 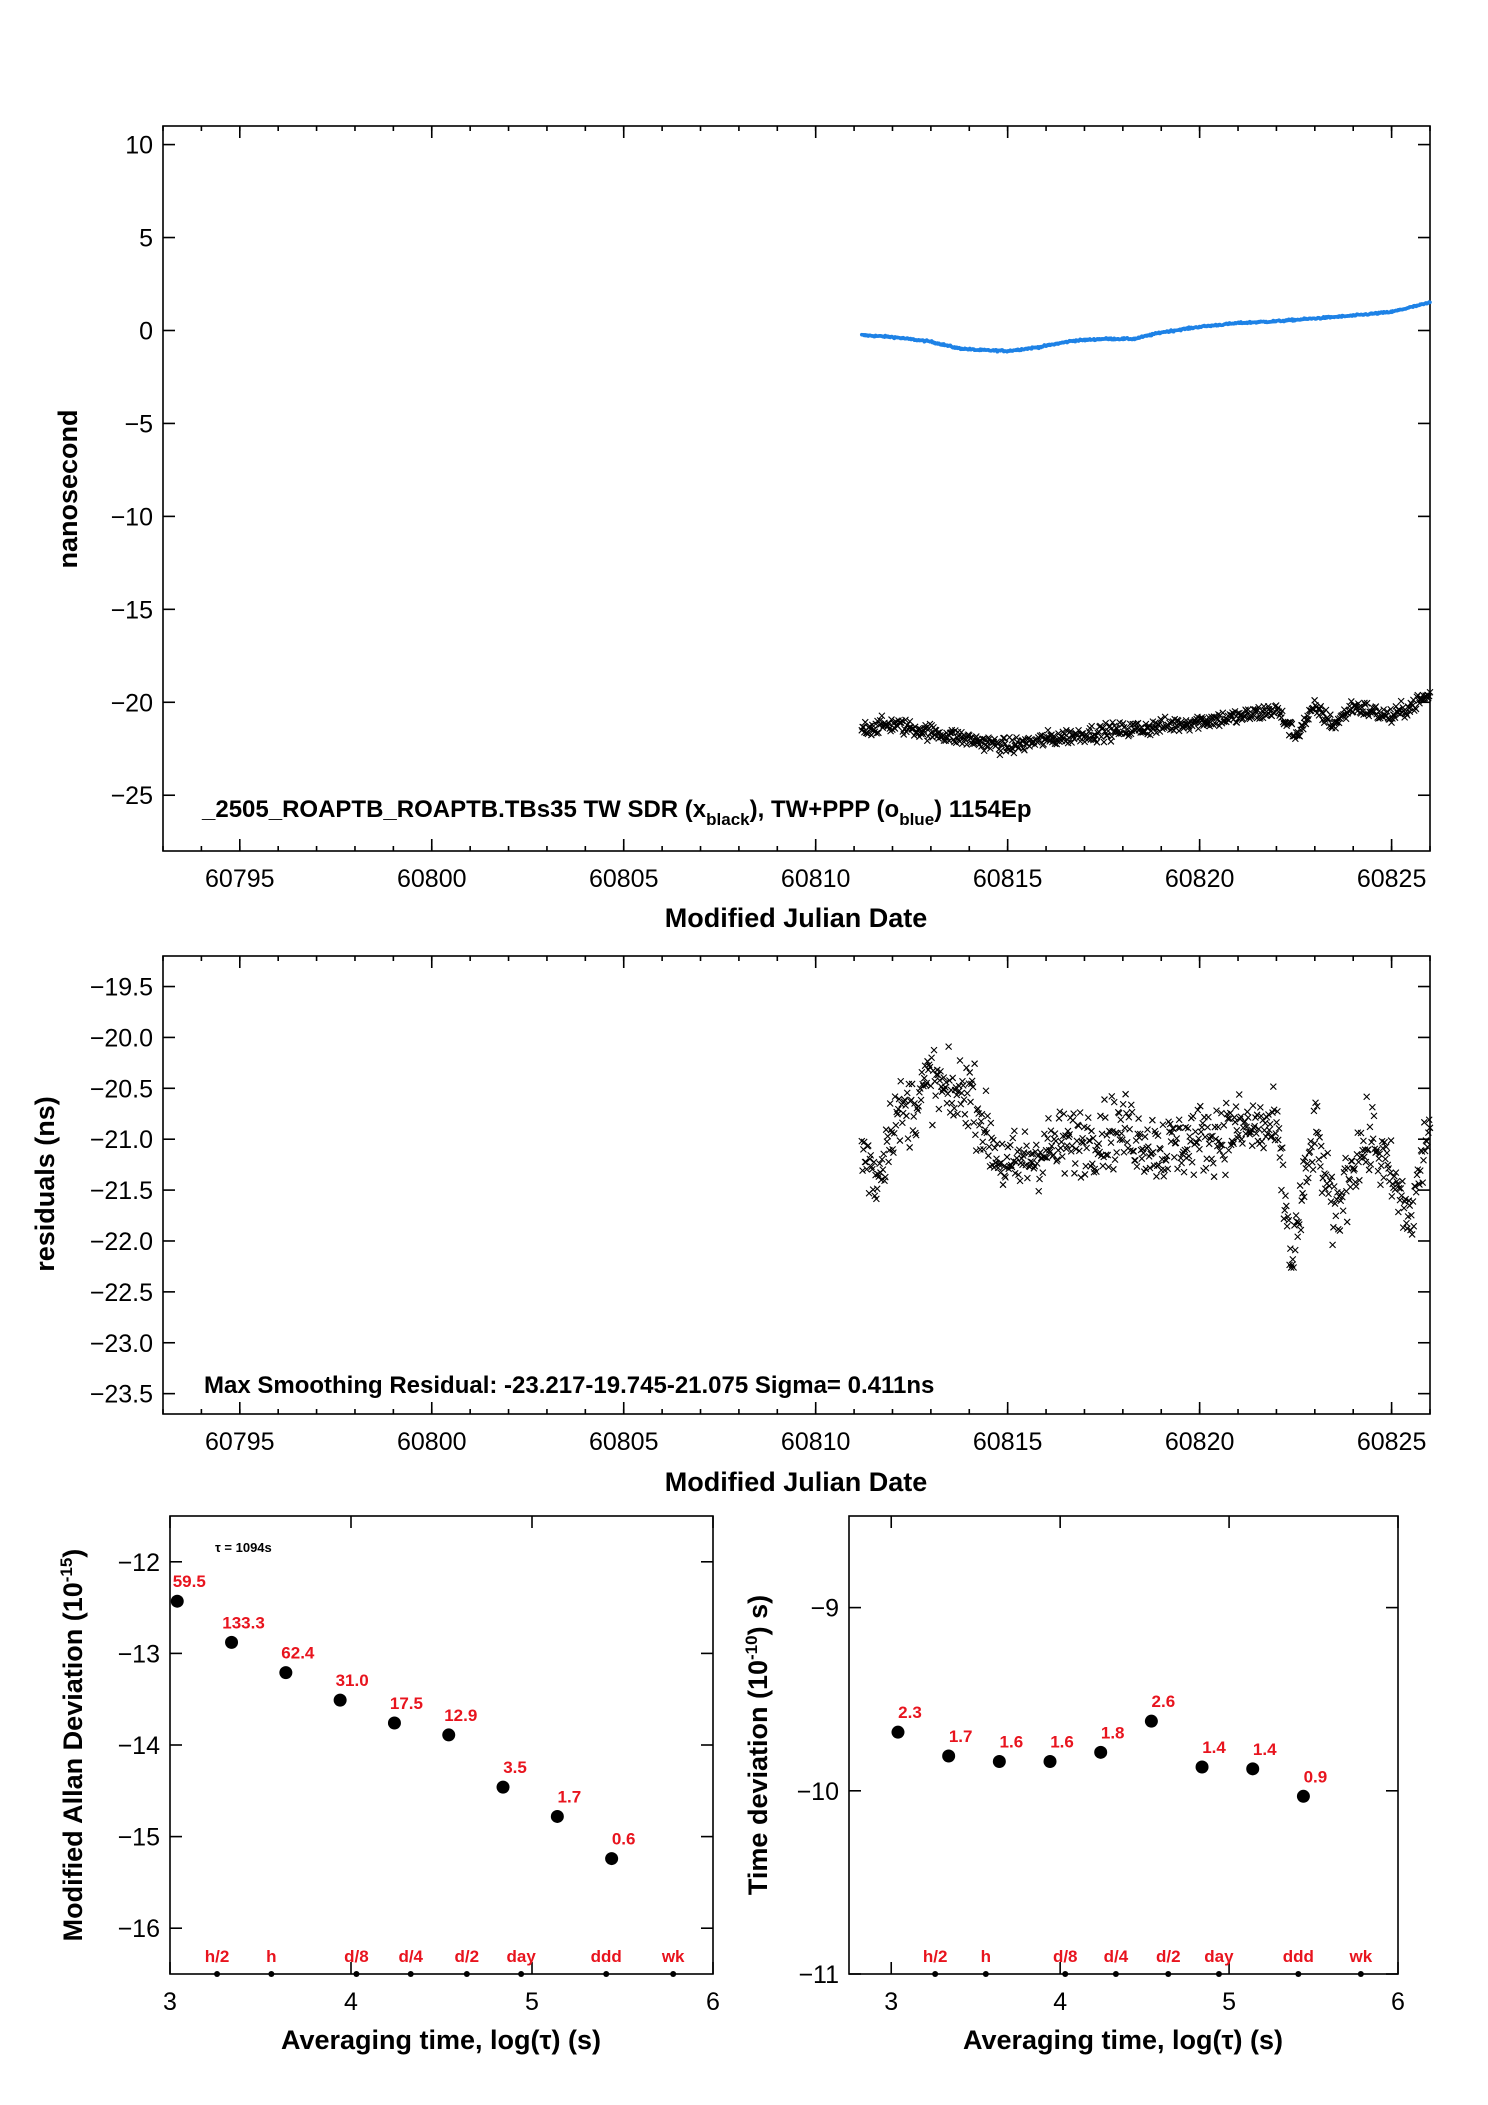 What do you see at coordinates (624, 1442) in the screenshot?
I see `x-tick-label: 60805` at bounding box center [624, 1442].